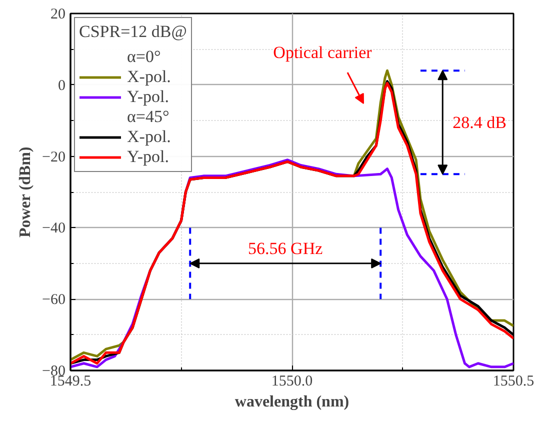  I want to click on legend-title: CSPR=12 dB@, so click(133, 32).